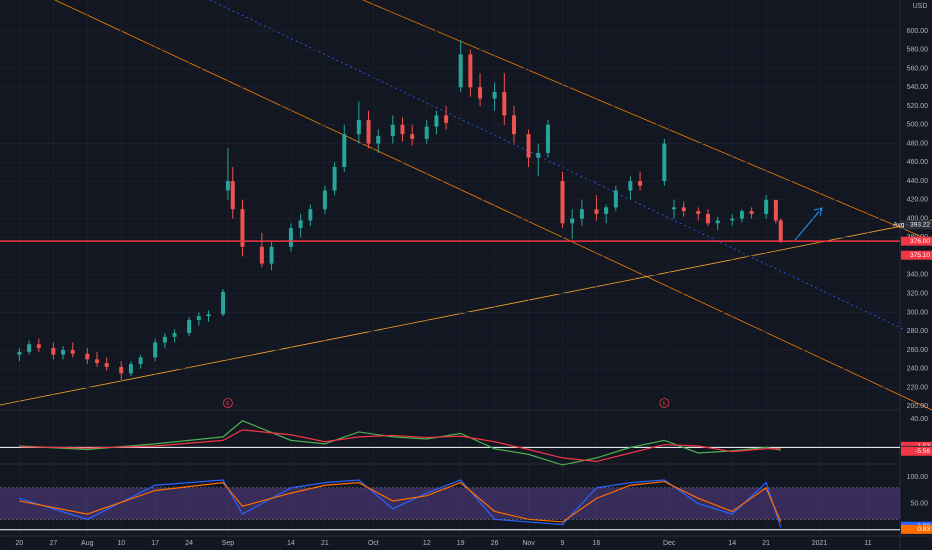 This screenshot has width=932, height=550. What do you see at coordinates (918, 275) in the screenshot?
I see `y-tick-label: 340.00` at bounding box center [918, 275].